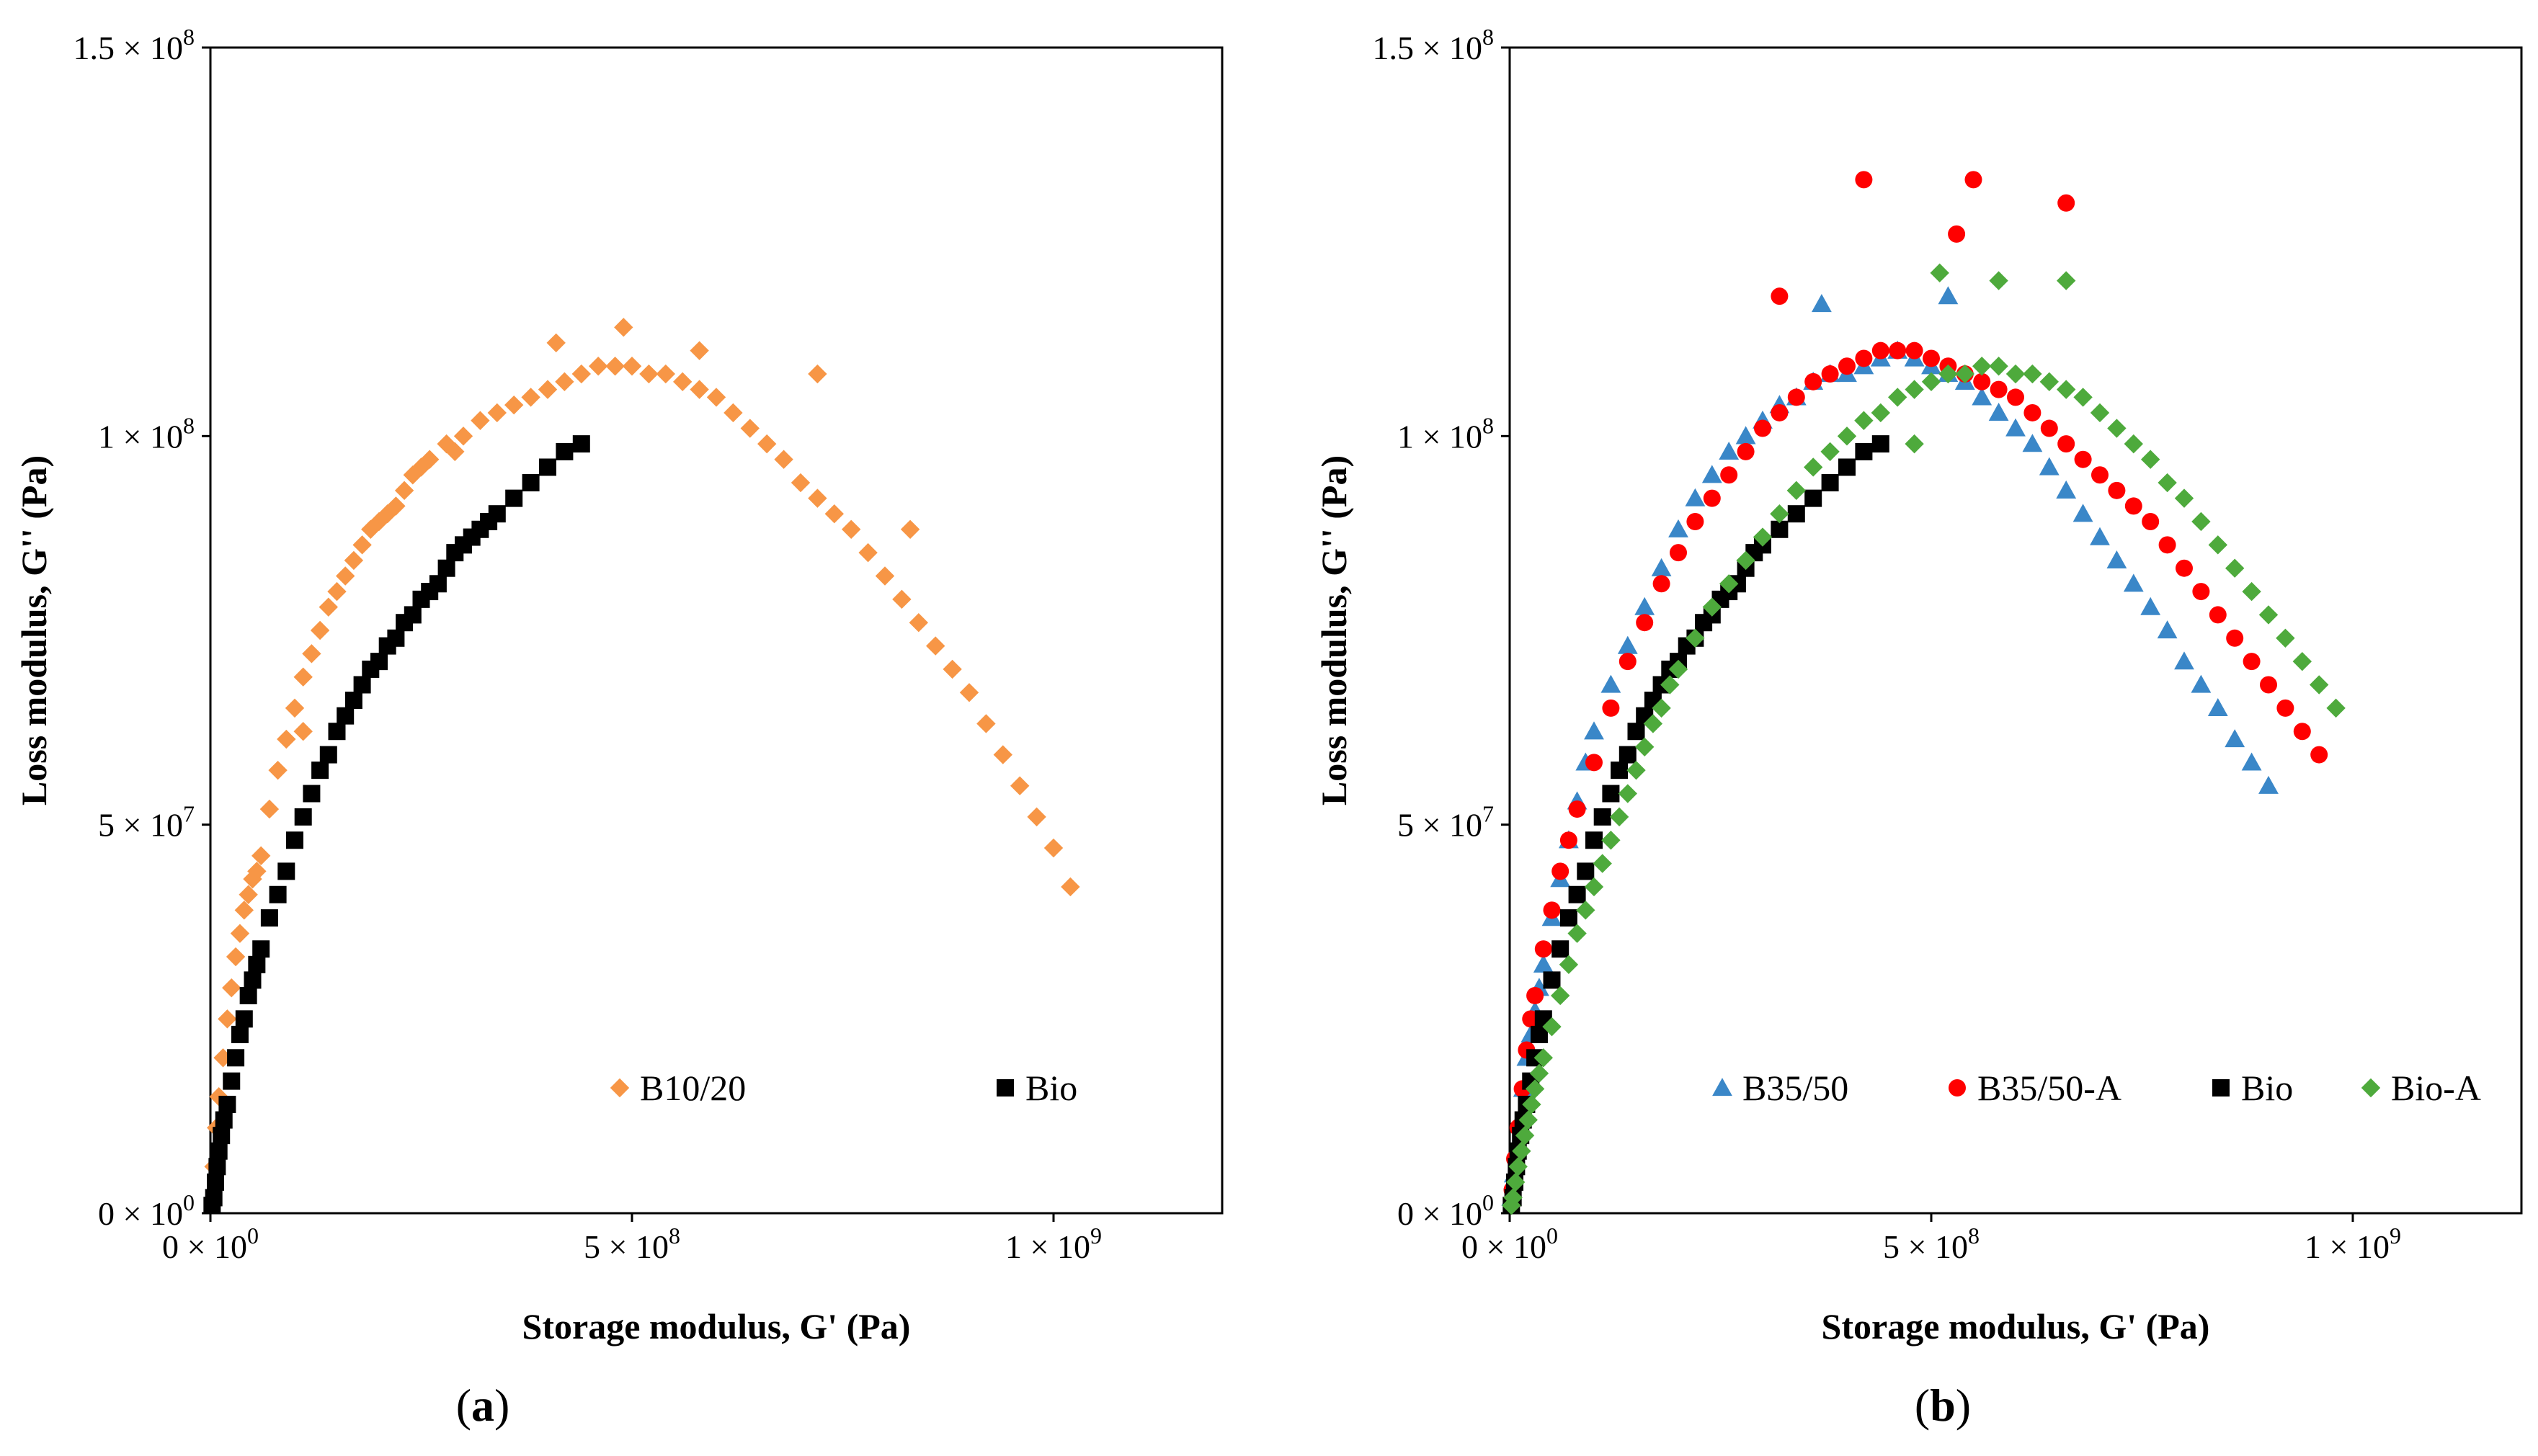  Describe the element at coordinates (620, 1088) in the screenshot. I see `legend-marker` at that location.